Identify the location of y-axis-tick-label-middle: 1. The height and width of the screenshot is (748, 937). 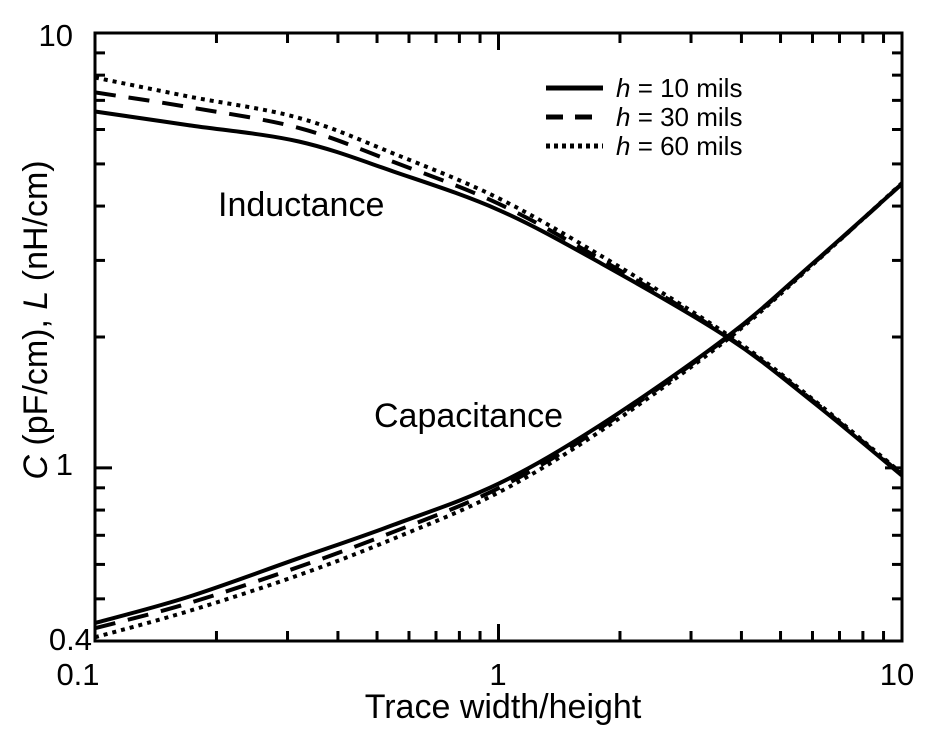
(64, 464).